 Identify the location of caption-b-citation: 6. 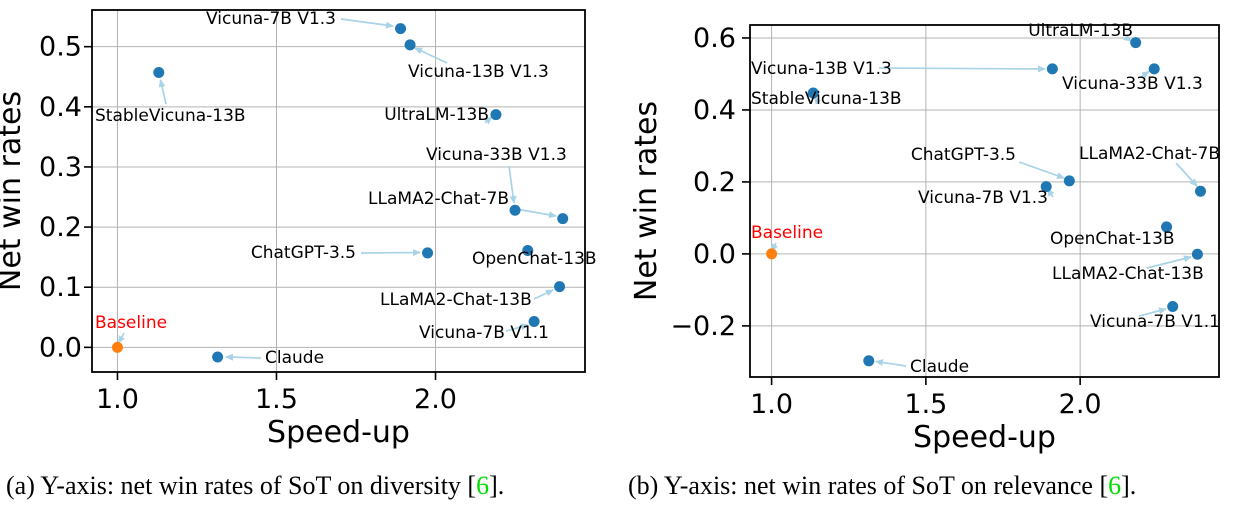
(1115, 485).